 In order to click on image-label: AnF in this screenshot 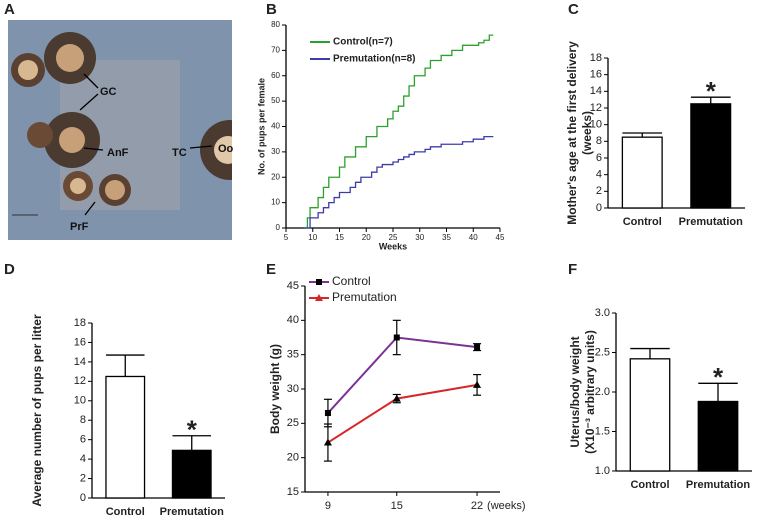, I will do `click(118, 153)`.